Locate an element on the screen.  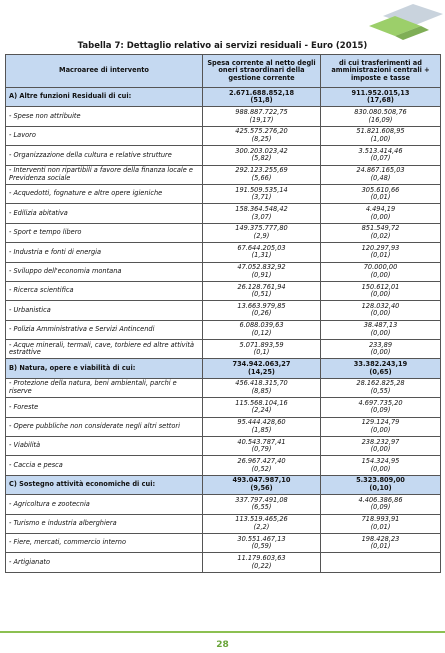
percentage: (2,24) is located at coordinates (261, 410).